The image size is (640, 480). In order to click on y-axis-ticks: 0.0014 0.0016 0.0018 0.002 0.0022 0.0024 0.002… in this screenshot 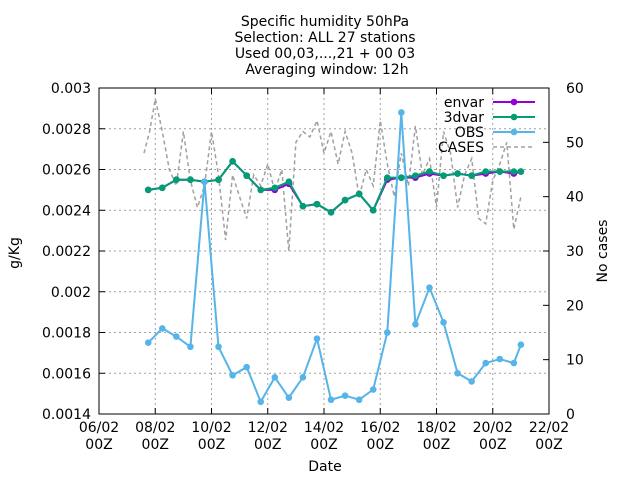, I will do `click(73, 252)`.